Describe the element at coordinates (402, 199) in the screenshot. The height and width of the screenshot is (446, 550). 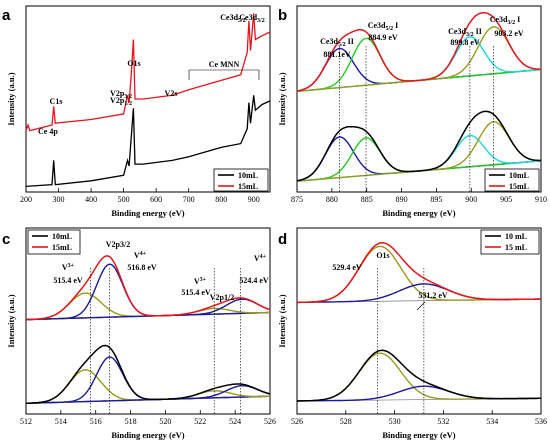
I see `x-tick-label: 890` at that location.